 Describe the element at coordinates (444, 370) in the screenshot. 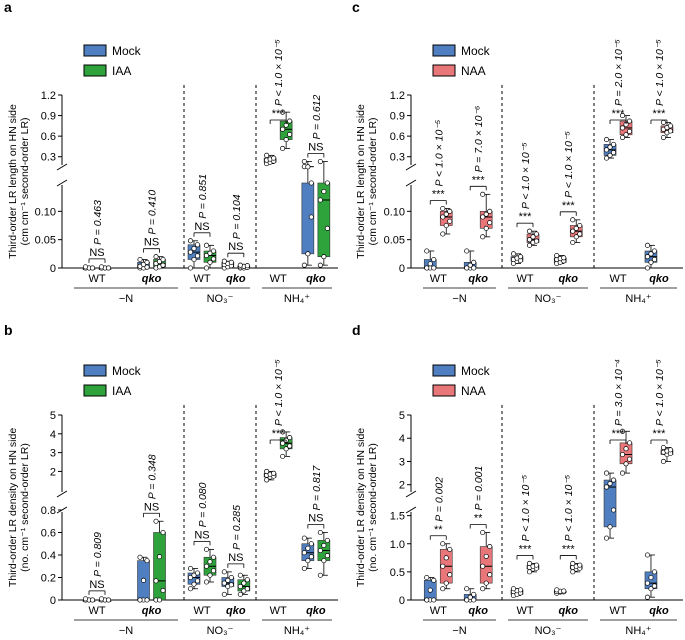

I see `legend-swatch-mock` at that location.